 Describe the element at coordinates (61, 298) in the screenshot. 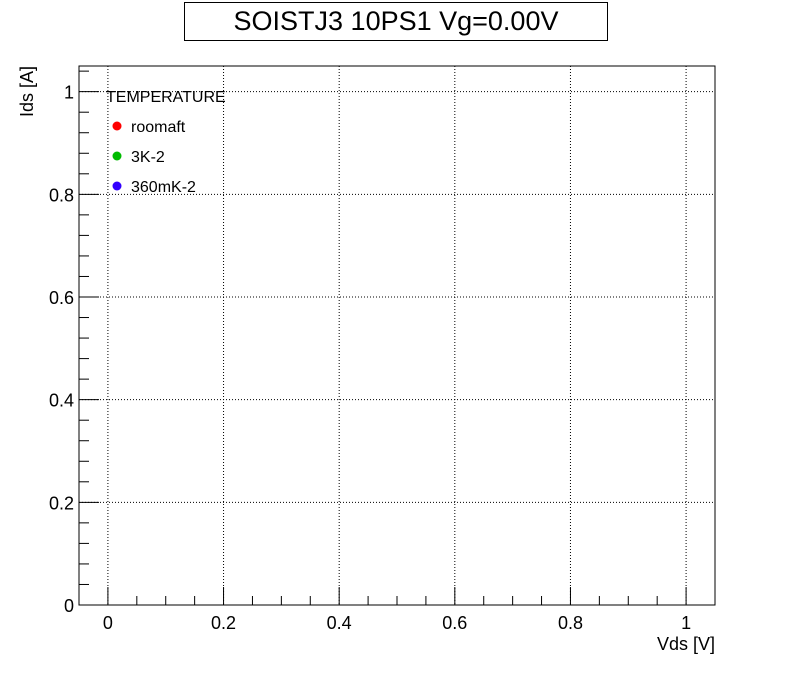

I see `y-tick-label: 0.6` at that location.